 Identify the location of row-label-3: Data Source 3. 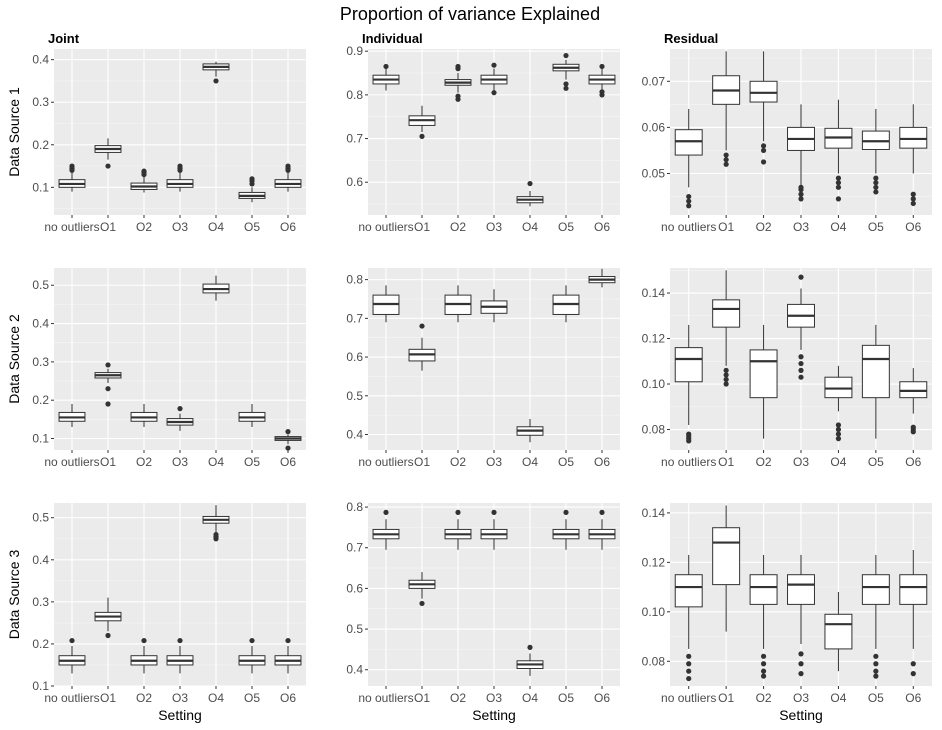
(14, 595).